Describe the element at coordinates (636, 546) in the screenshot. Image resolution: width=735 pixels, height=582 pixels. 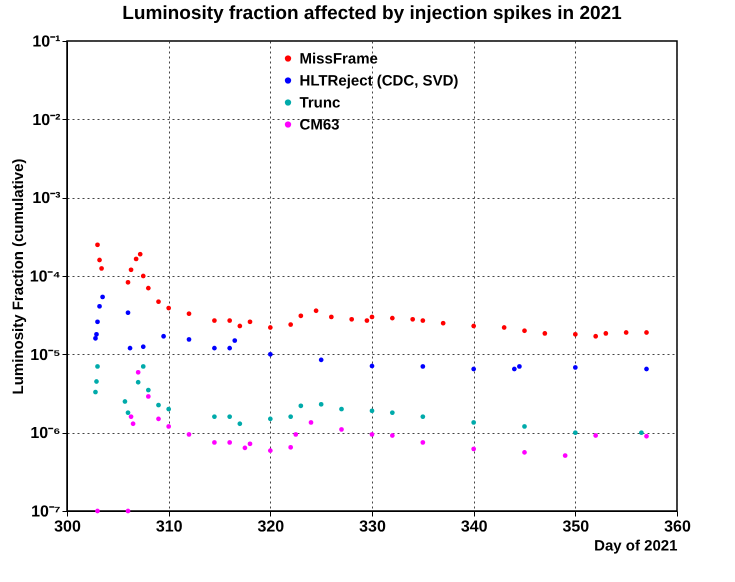
I see `x-axis-title: Day of 2021` at that location.